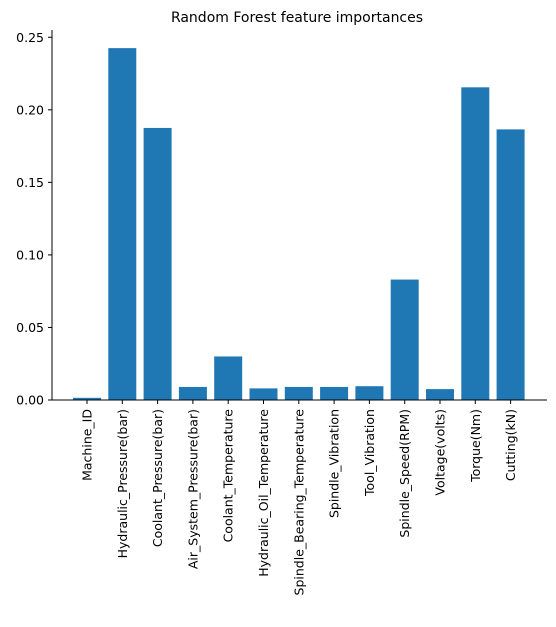 The image size is (556, 627). I want to click on bar-spindle-bearing-temperature, so click(298, 393).